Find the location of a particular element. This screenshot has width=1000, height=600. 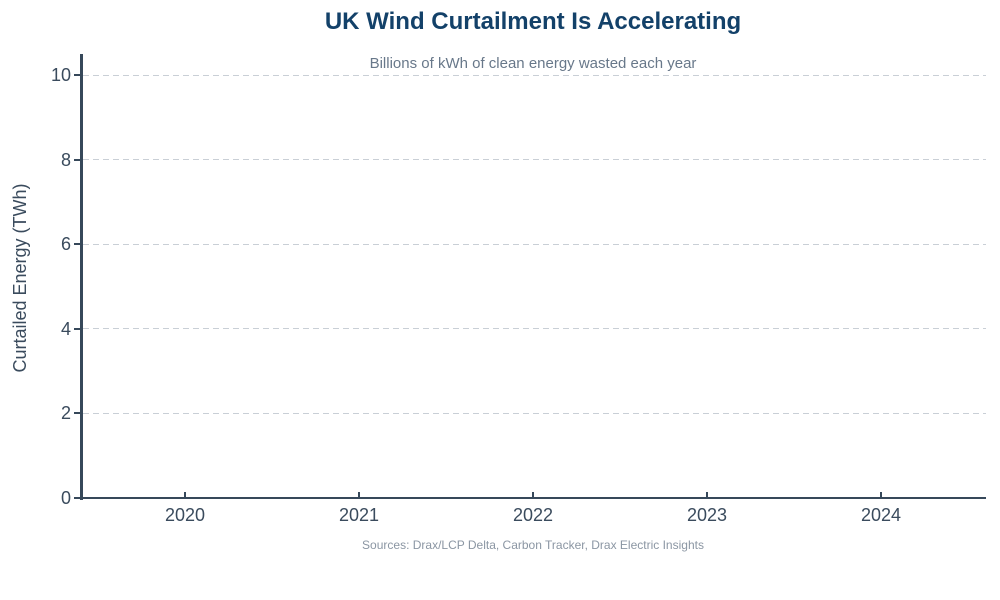

y-tick-label: 0 is located at coordinates (65, 498).